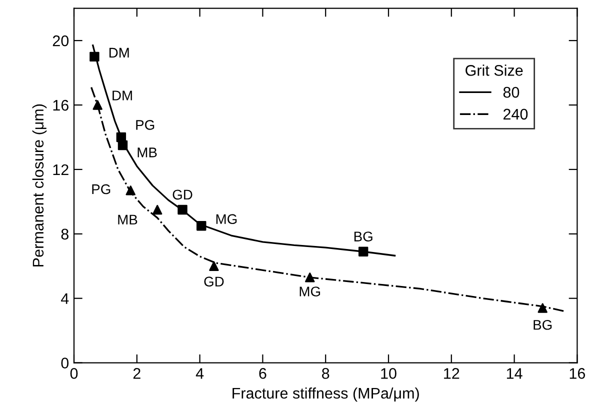 The image size is (592, 417). Describe the element at coordinates (516, 114) in the screenshot. I see `legend-label: 240` at that location.